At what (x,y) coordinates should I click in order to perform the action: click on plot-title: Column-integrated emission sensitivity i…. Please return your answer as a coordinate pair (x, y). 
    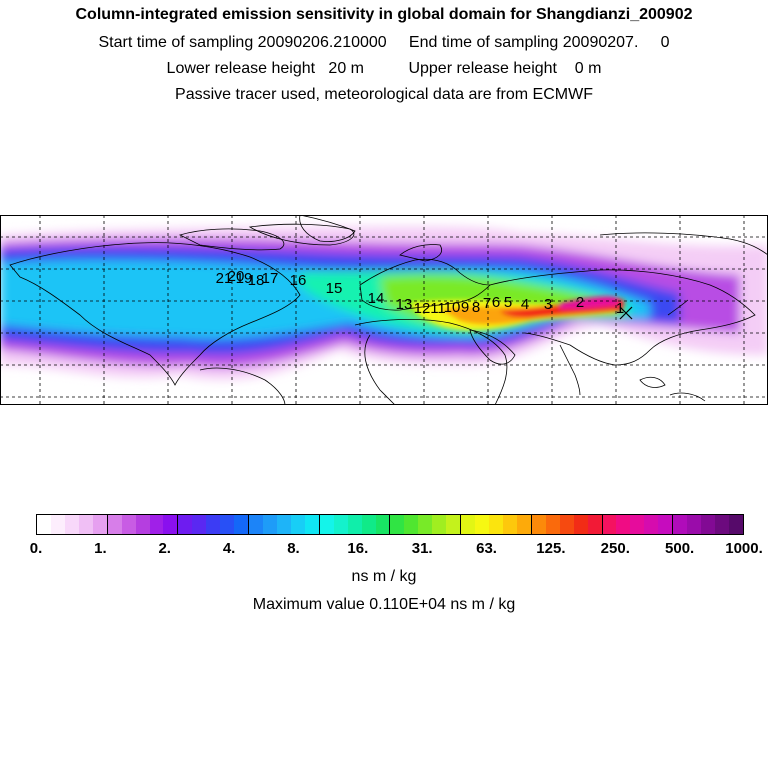
    Looking at the image, I should click on (384, 14).